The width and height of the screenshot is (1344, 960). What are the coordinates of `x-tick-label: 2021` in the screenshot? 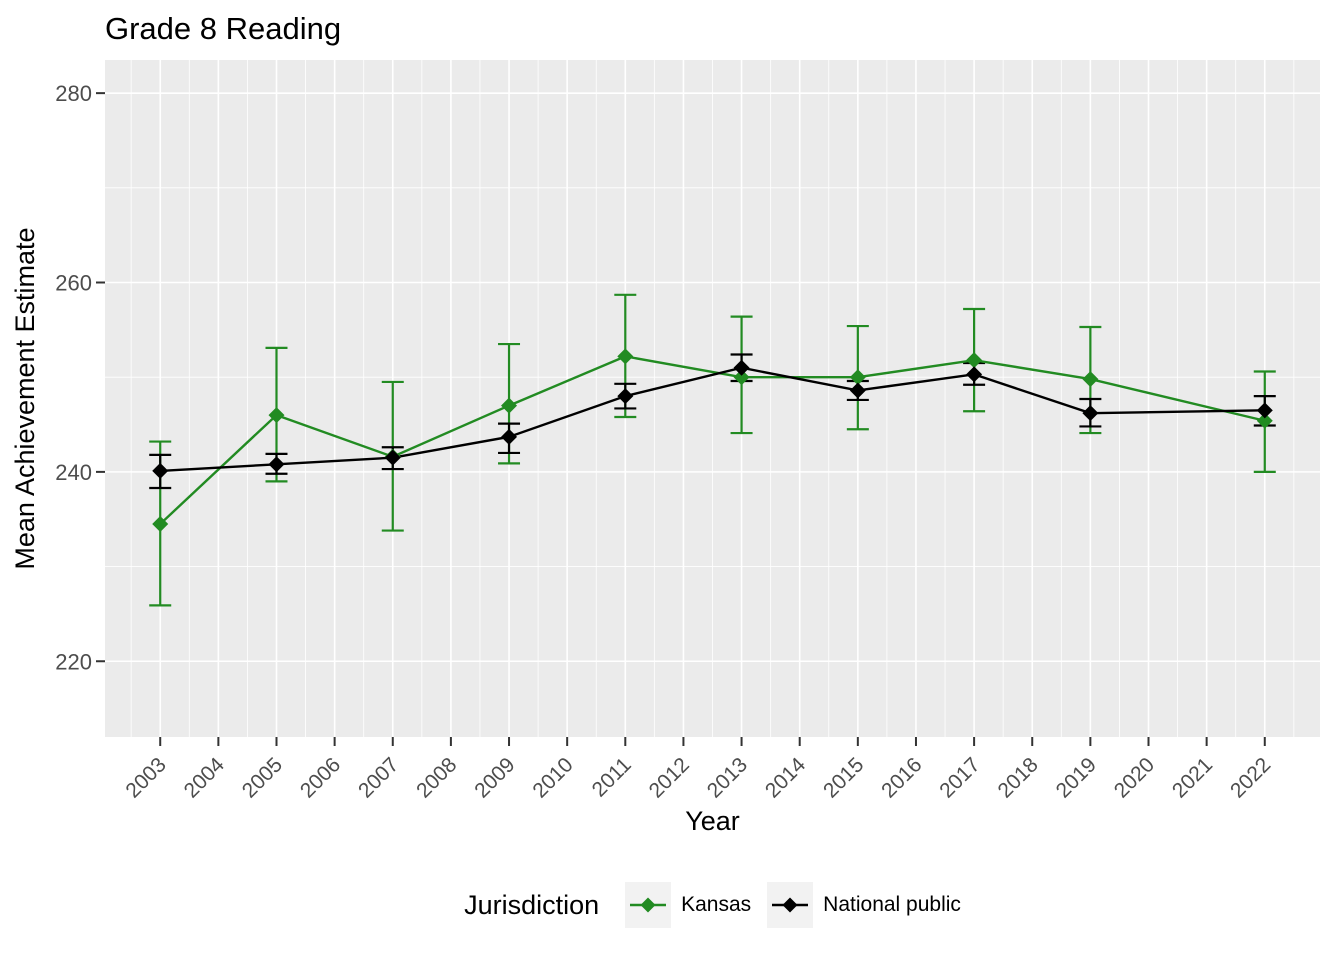 It's located at (1192, 777).